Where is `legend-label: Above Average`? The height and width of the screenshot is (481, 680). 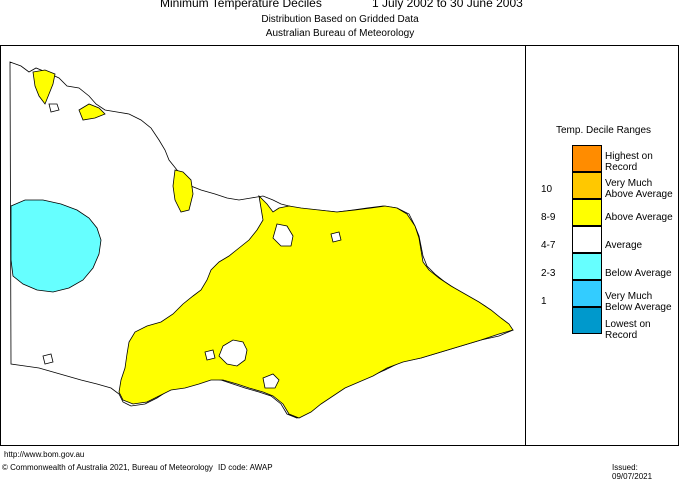 legend-label: Above Average is located at coordinates (639, 217).